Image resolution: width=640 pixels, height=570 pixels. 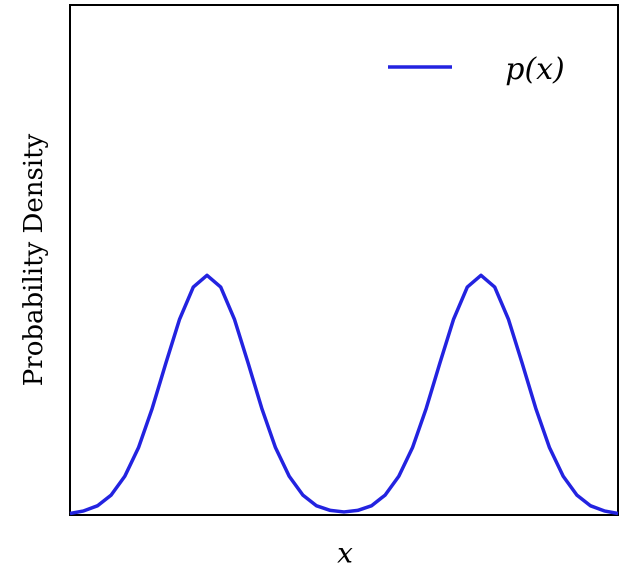 What do you see at coordinates (345, 553) in the screenshot?
I see `x-axis-label: x` at bounding box center [345, 553].